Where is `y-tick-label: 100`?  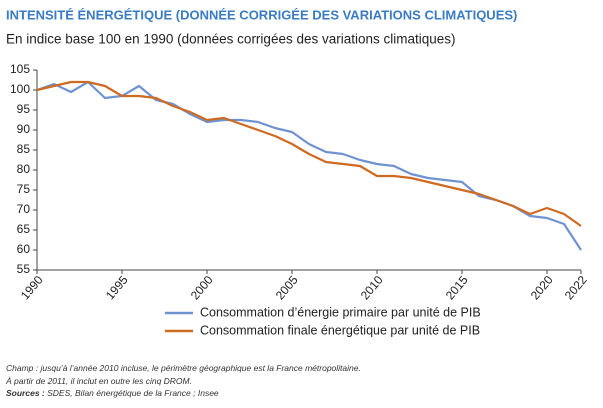
y-tick-label: 100 is located at coordinates (20, 89).